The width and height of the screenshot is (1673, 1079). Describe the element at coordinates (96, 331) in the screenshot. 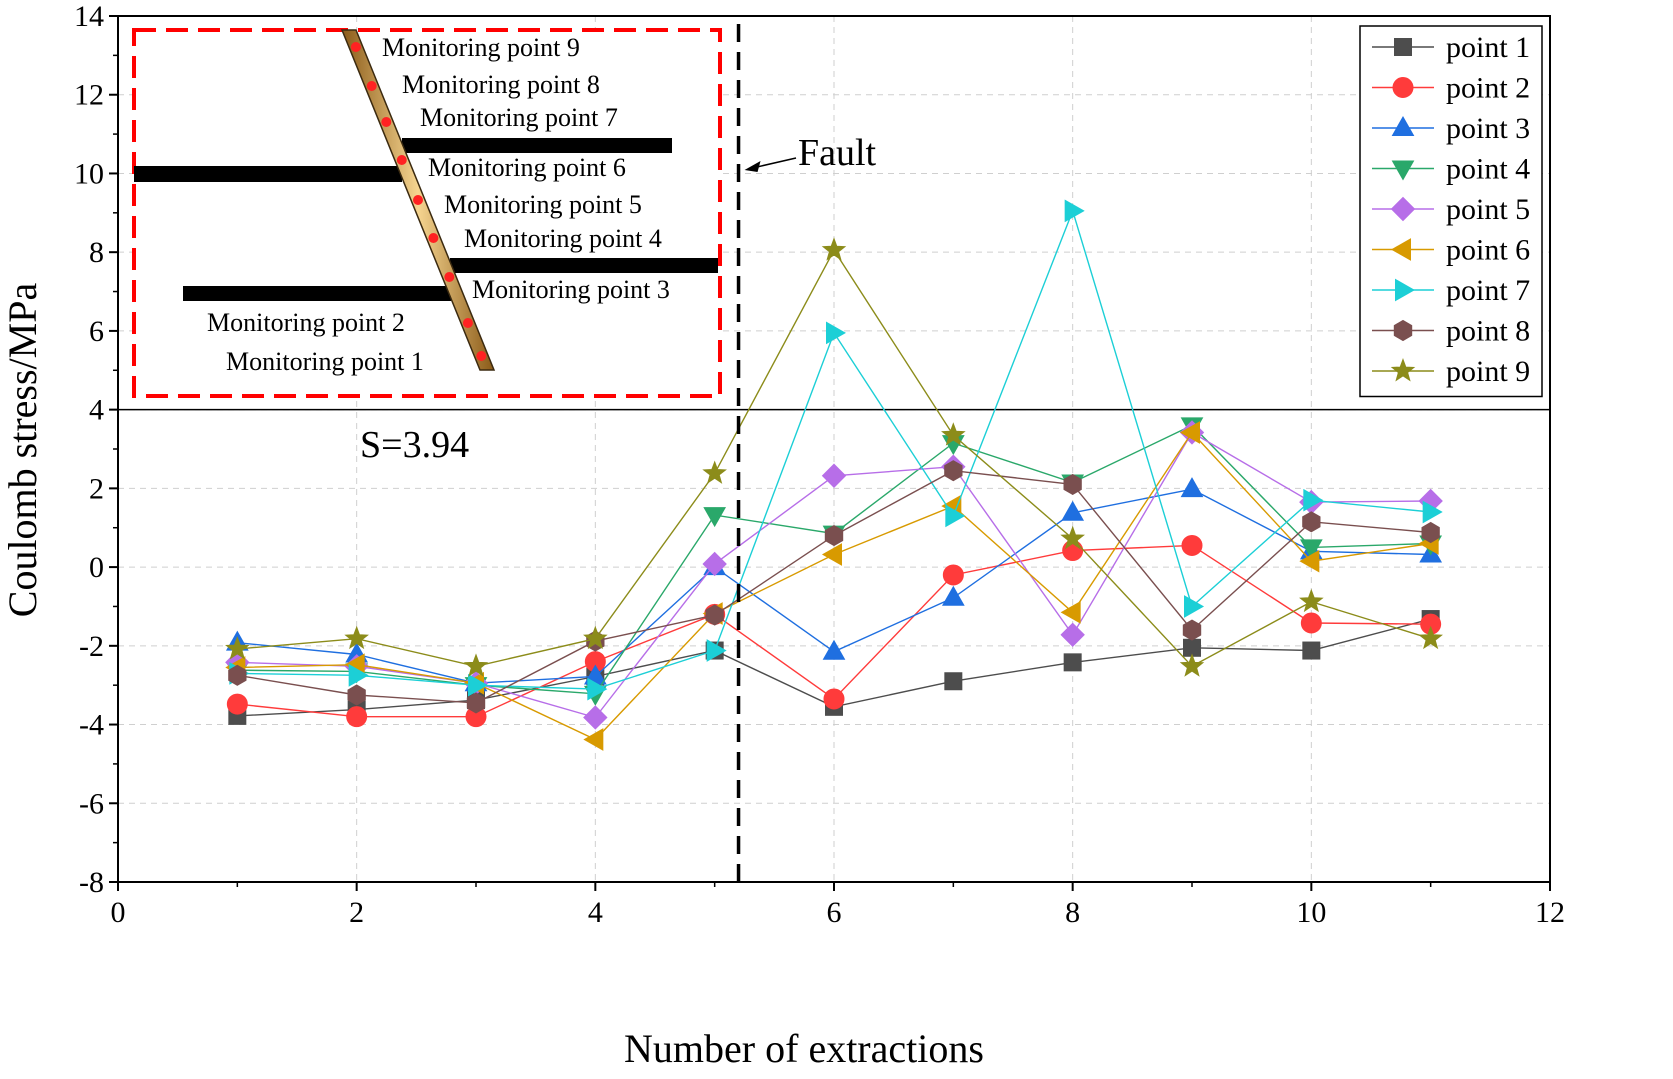

I see `y-tick-label: 6` at that location.